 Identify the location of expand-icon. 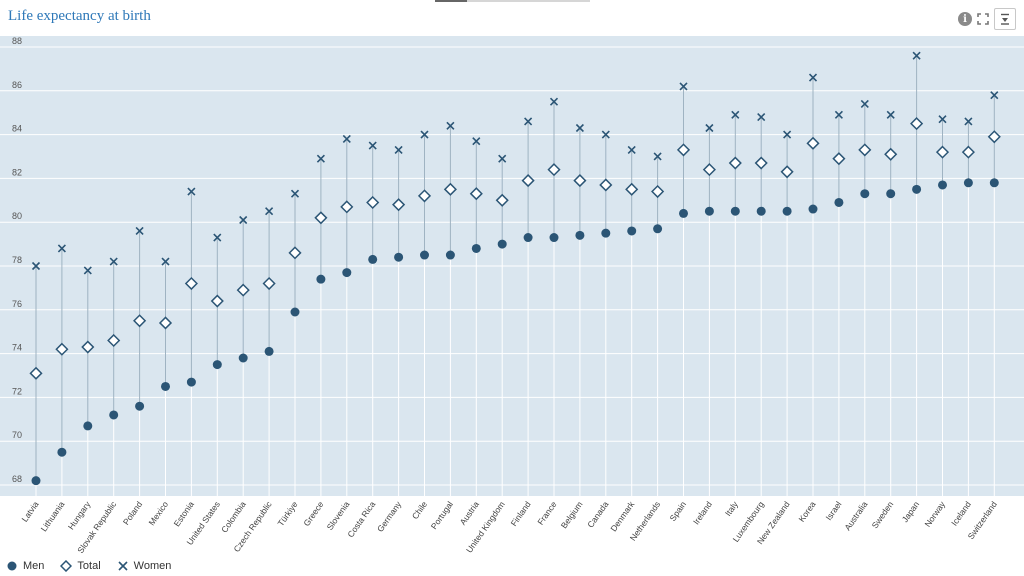
(983, 19).